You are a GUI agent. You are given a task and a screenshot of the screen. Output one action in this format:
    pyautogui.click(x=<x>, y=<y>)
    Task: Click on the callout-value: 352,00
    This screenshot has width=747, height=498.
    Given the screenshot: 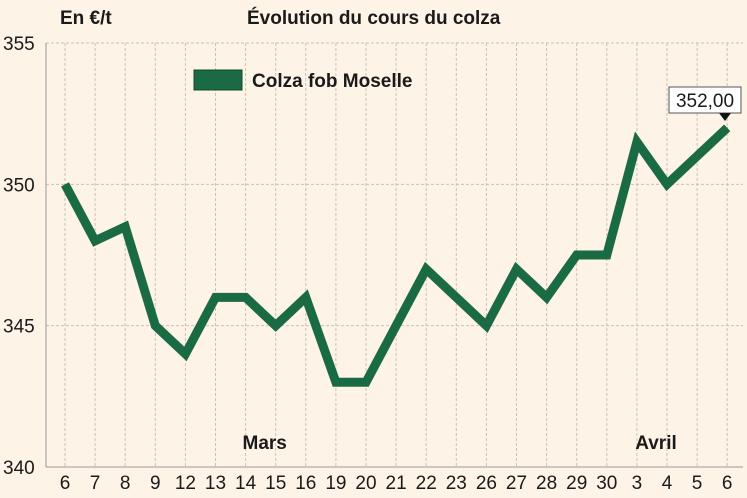 What is the action you would take?
    pyautogui.click(x=705, y=101)
    